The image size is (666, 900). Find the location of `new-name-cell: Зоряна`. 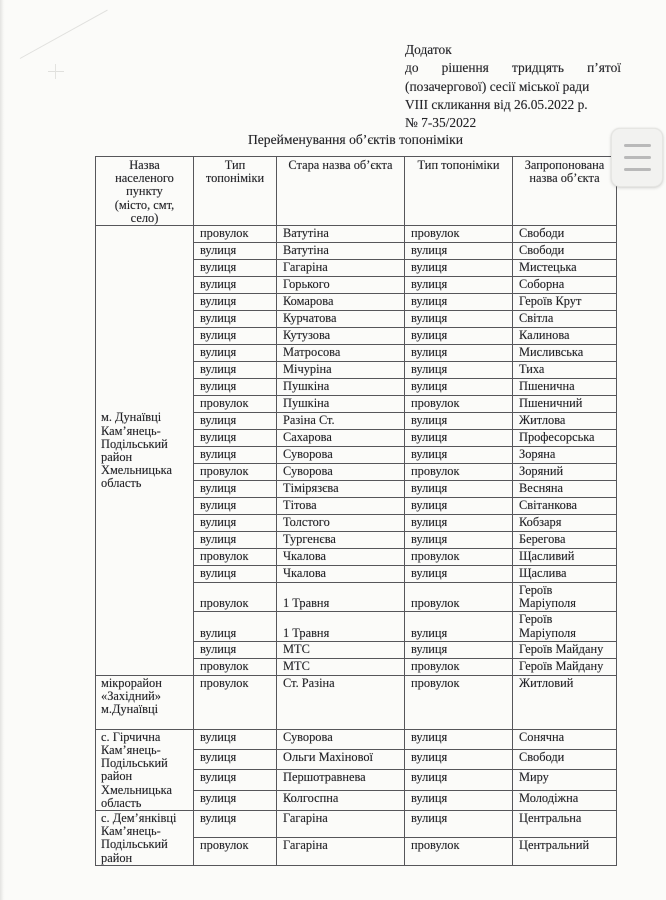

new-name-cell: Зоряна is located at coordinates (564, 455).